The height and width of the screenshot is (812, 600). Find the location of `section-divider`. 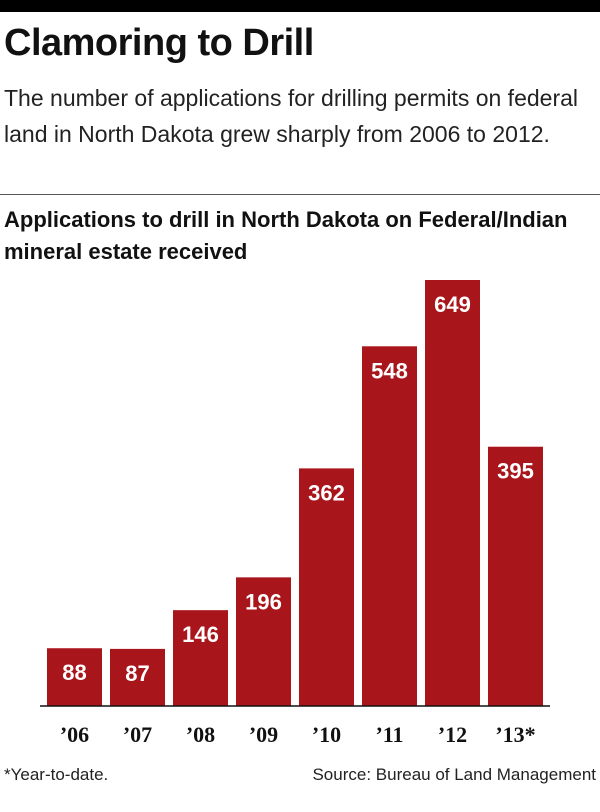

section-divider is located at coordinates (300, 194).